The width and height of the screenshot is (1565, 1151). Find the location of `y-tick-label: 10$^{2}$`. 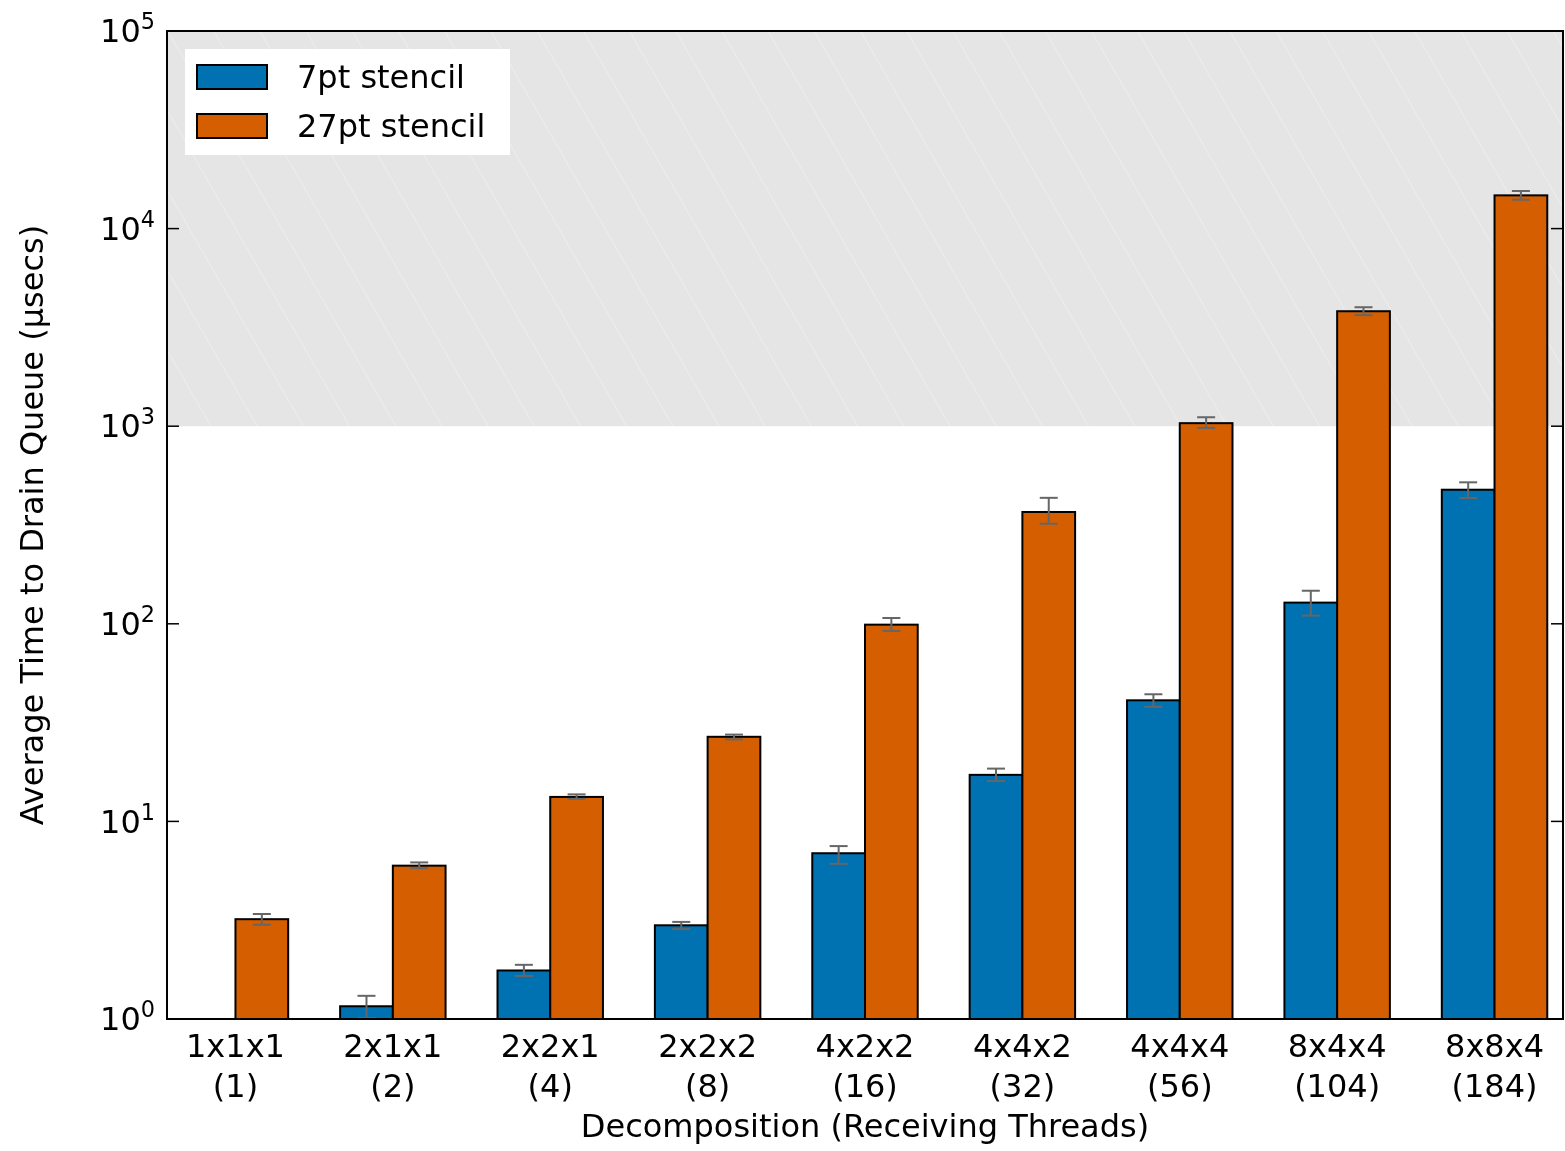

y-tick-label: 10$^{2}$ is located at coordinates (127, 622).